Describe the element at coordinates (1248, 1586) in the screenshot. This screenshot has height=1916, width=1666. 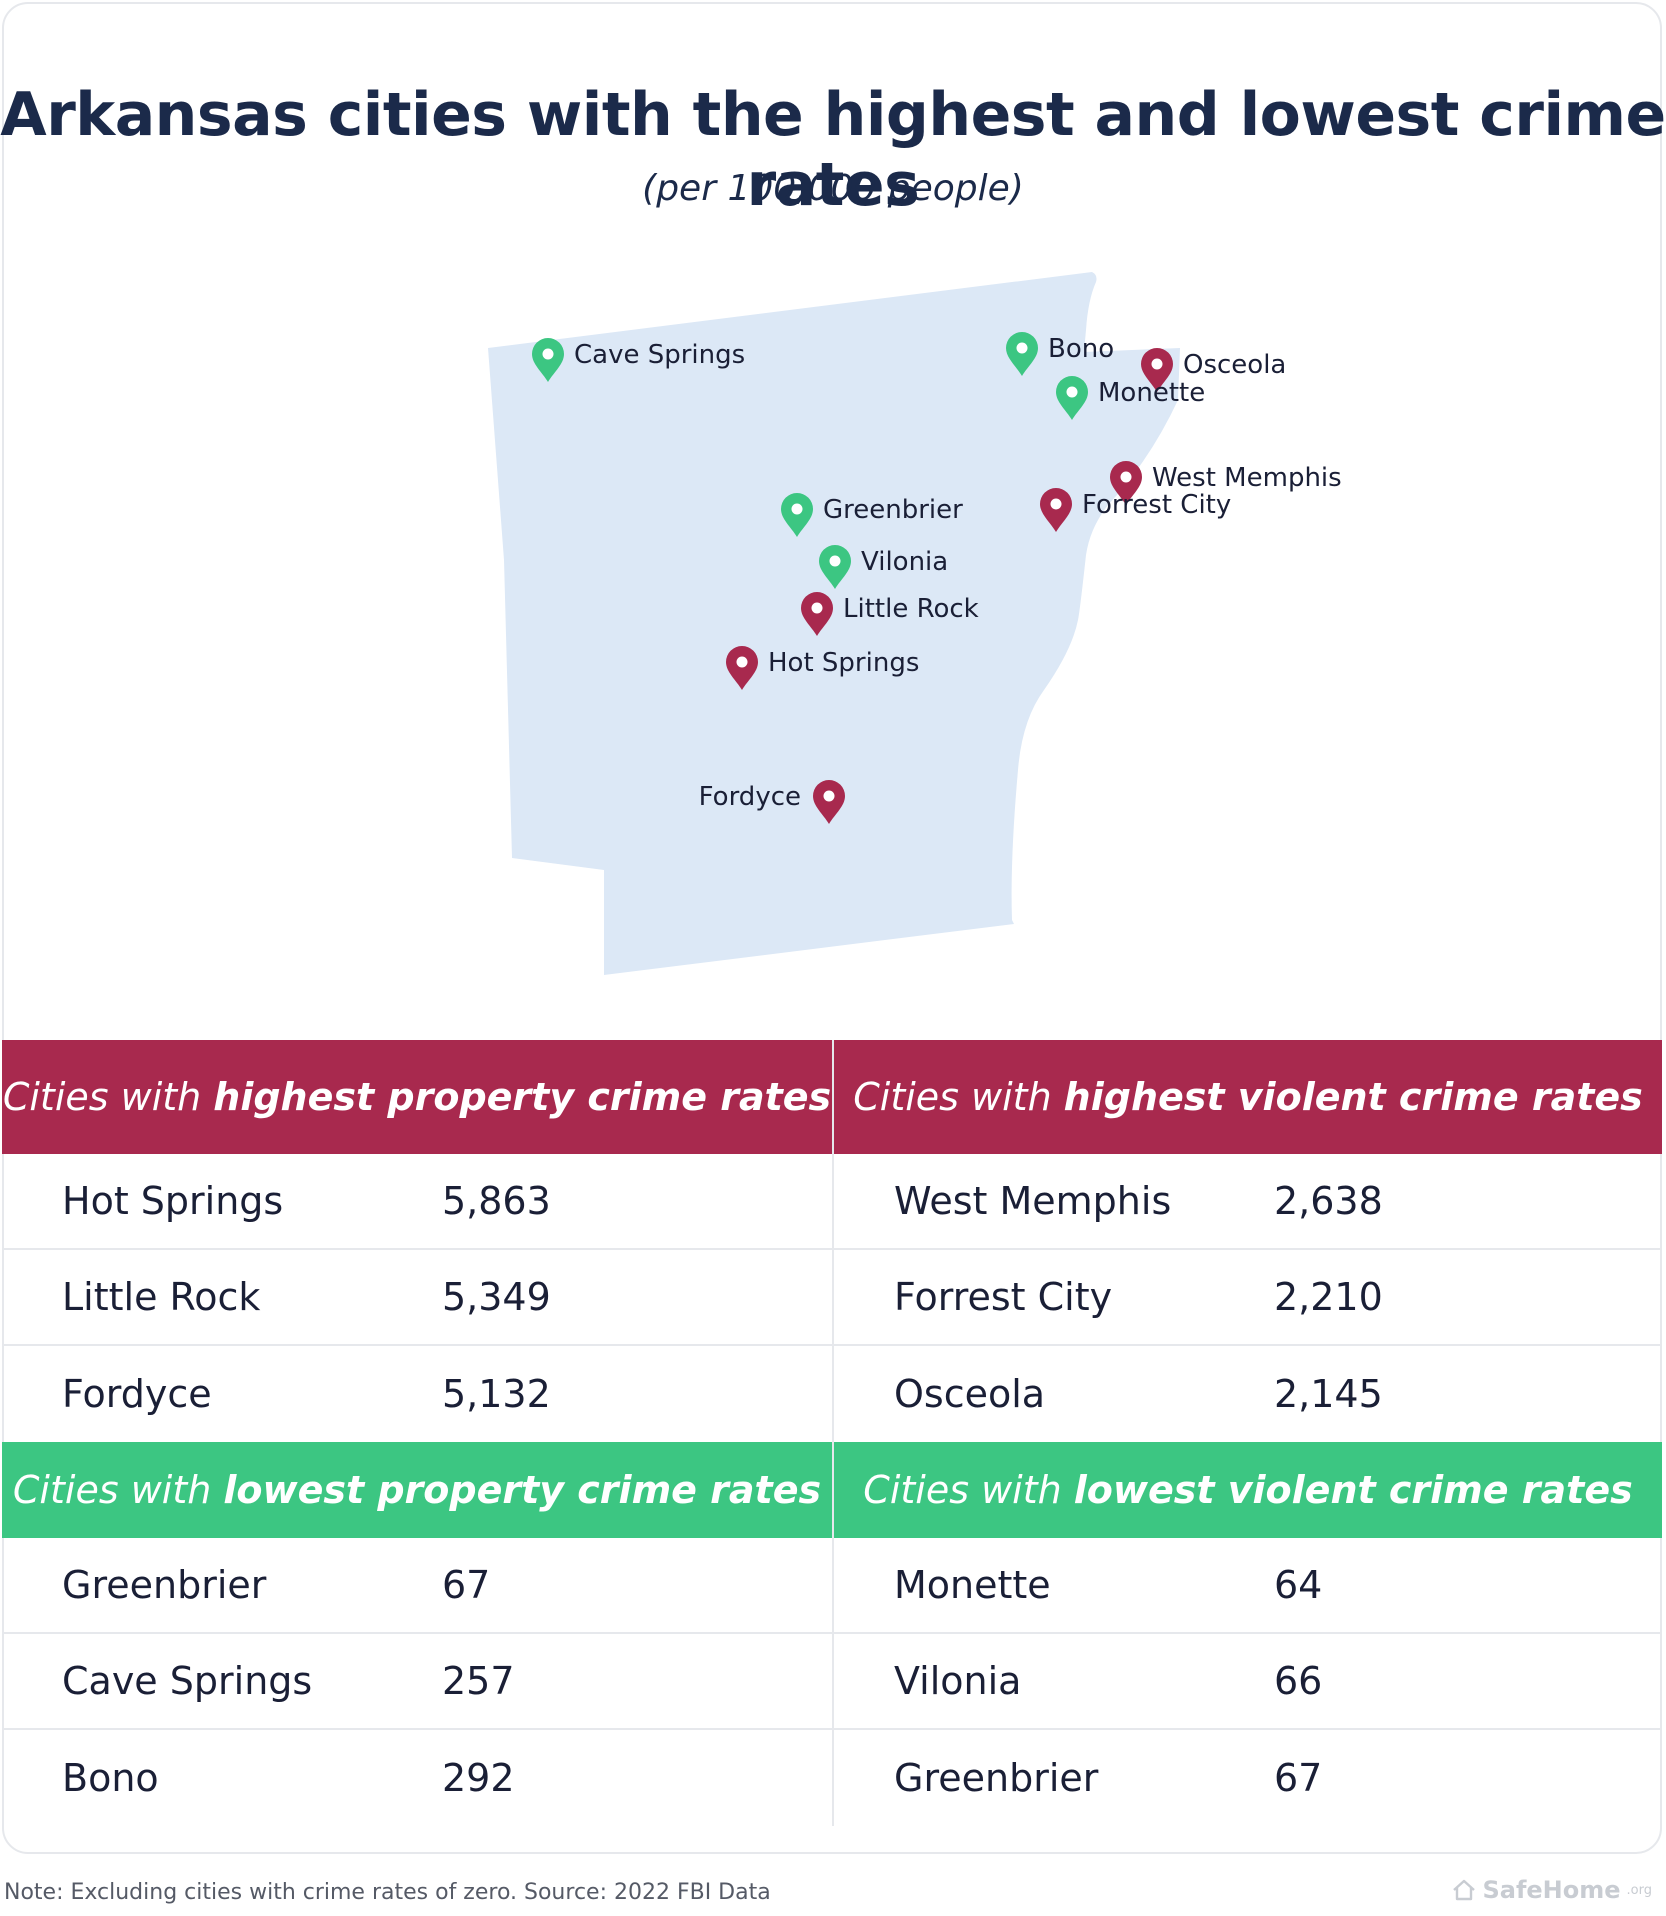
I see `table-row: Monette 64` at that location.